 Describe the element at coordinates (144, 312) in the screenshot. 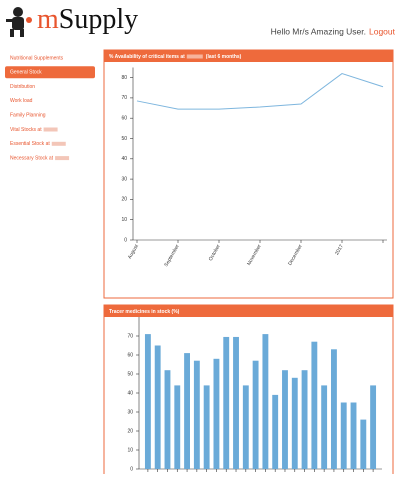

I see `panel-title: Tracer medicines in stock (%)` at that location.